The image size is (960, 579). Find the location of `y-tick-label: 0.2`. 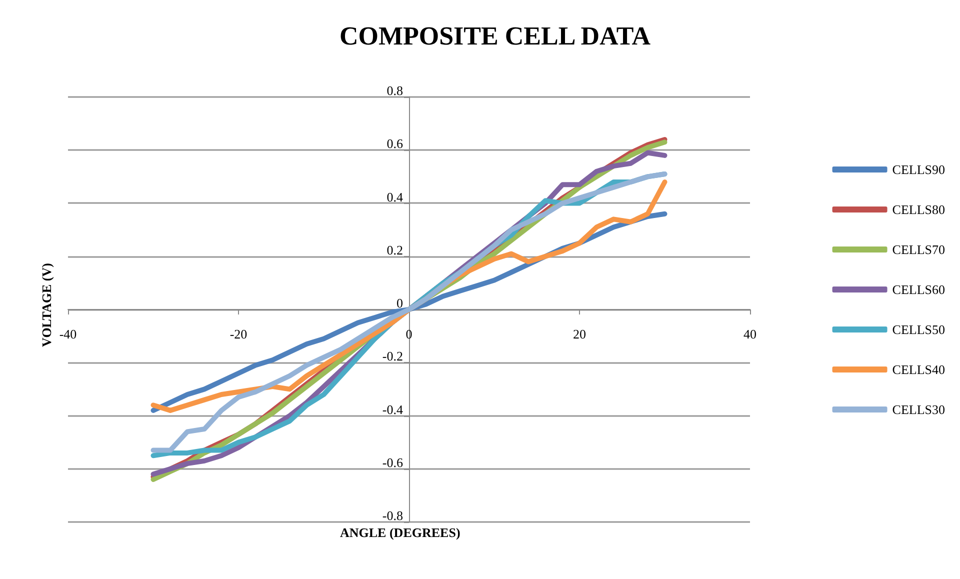

y-tick-label: 0.2 is located at coordinates (394, 250).